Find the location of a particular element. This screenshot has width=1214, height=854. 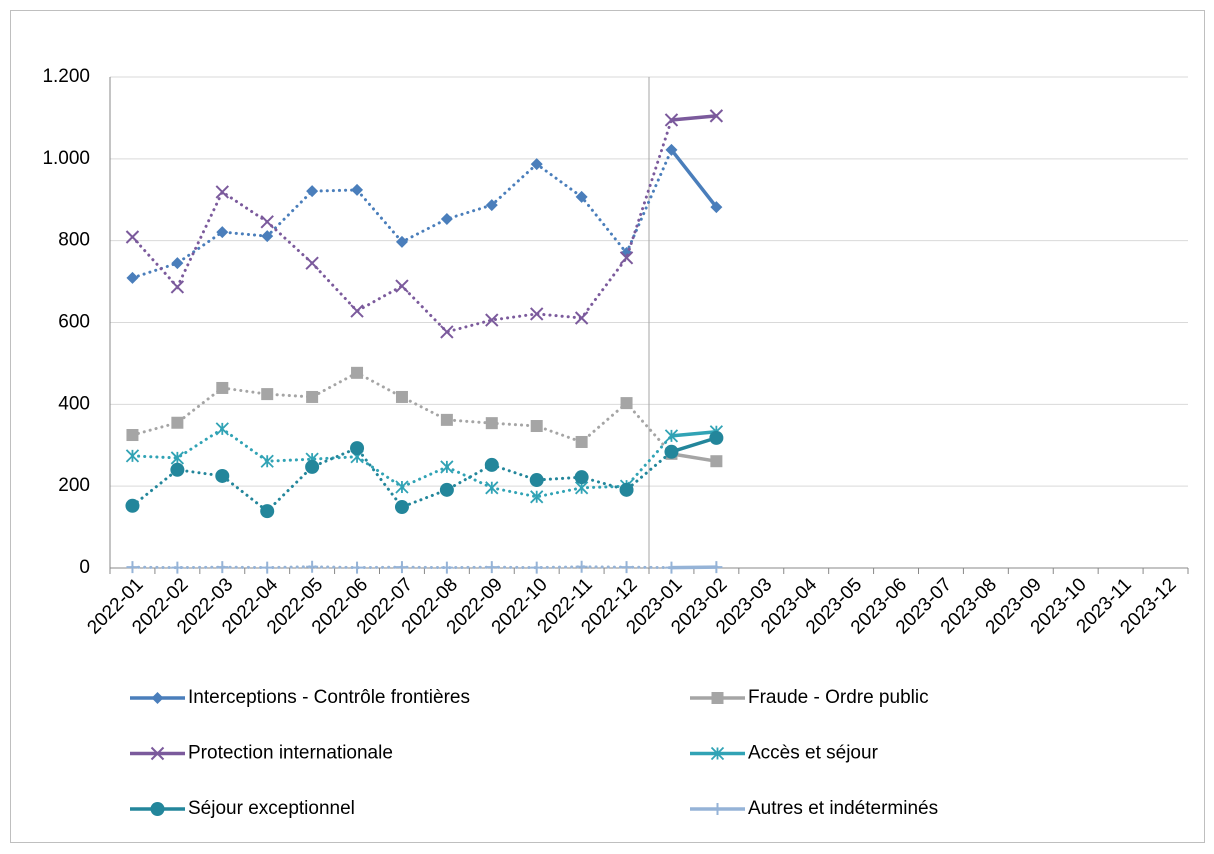

legend-label: Protection internationale is located at coordinates (290, 753).